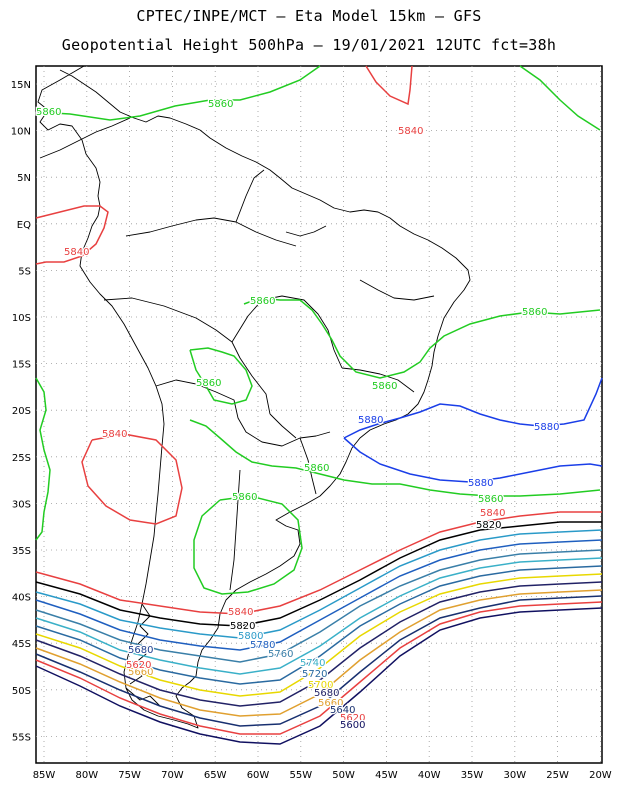 Image resolution: width=618 pixels, height=800 pixels. Describe the element at coordinates (132, 479) in the screenshot. I see `contour-5840-pacific` at that location.